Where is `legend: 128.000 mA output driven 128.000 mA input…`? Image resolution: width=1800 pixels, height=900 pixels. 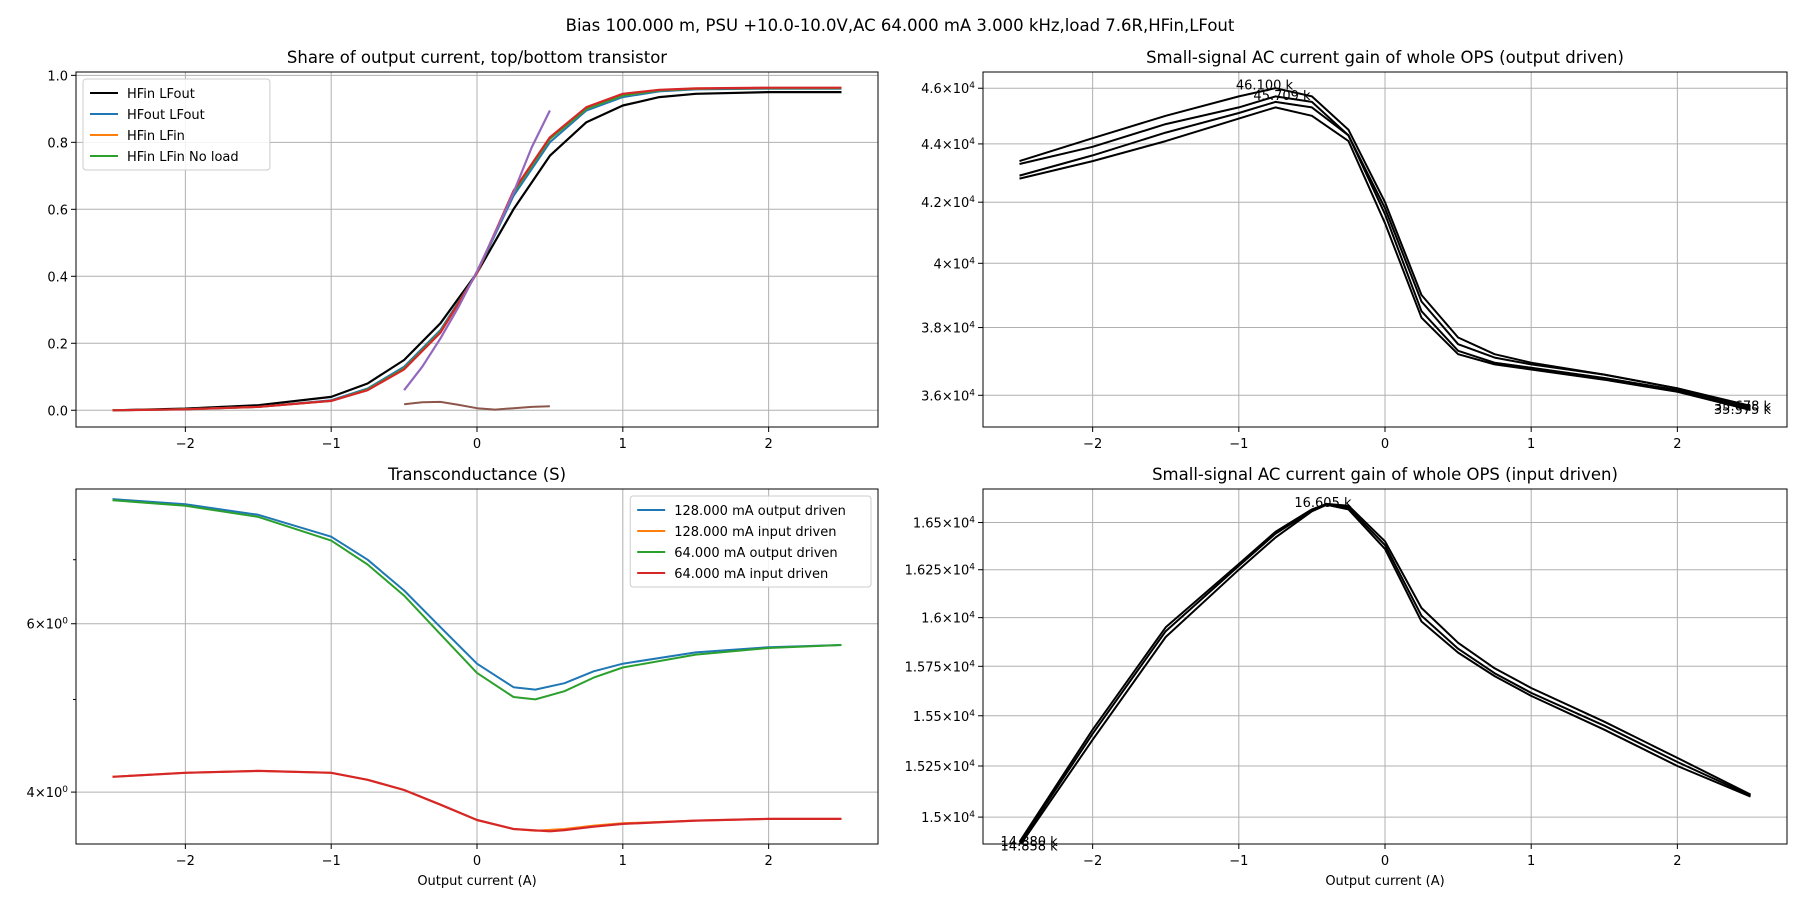 legend: 128.000 mA output driven 128.000 mA input… is located at coordinates (750, 541).